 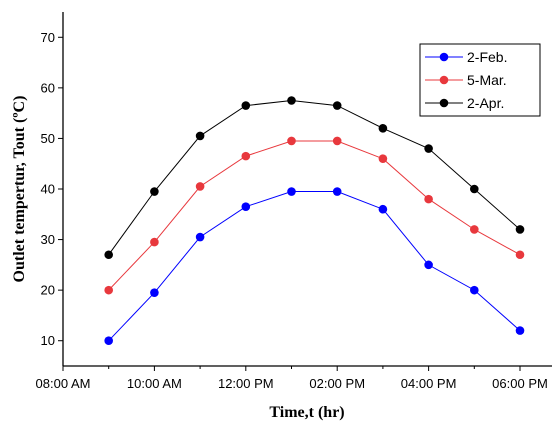 What do you see at coordinates (48, 189) in the screenshot?
I see `y-tick-label: 40` at bounding box center [48, 189].